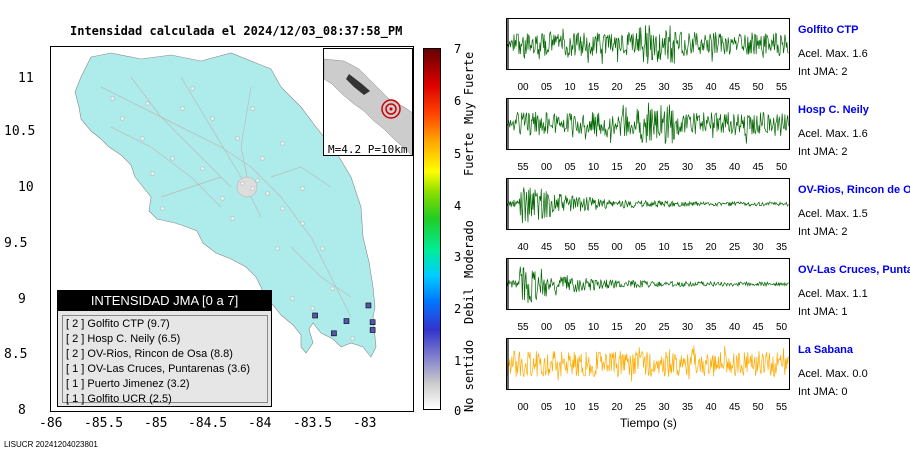 This screenshot has width=910, height=460. I want to click on colorbar-tick: 2, so click(458, 309).